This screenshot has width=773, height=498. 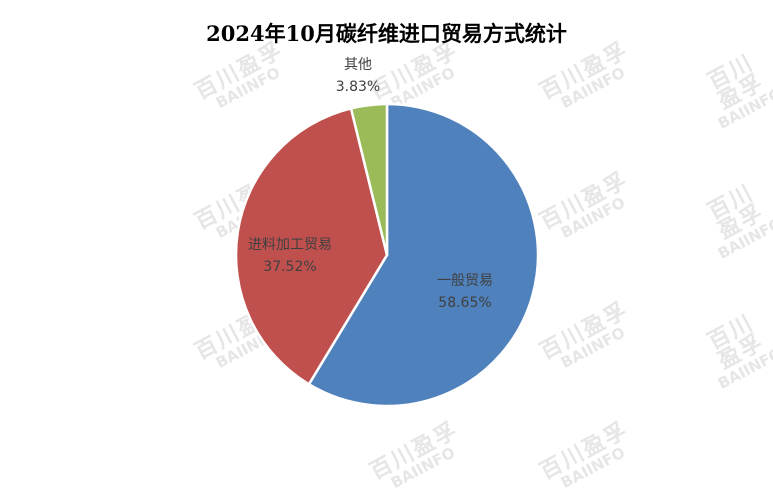 What do you see at coordinates (465, 303) in the screenshot?
I see `slice-value: 58.65%` at bounding box center [465, 303].